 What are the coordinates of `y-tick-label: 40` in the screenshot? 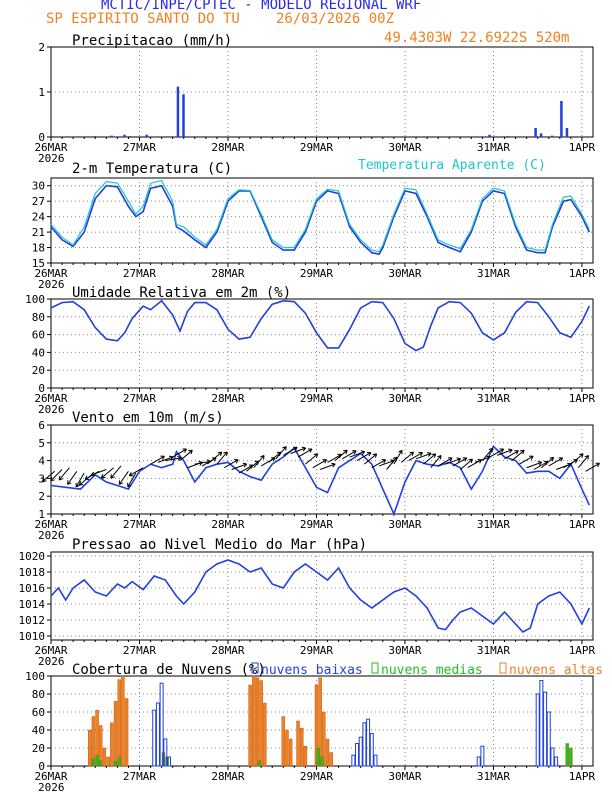 It's located at (38, 352).